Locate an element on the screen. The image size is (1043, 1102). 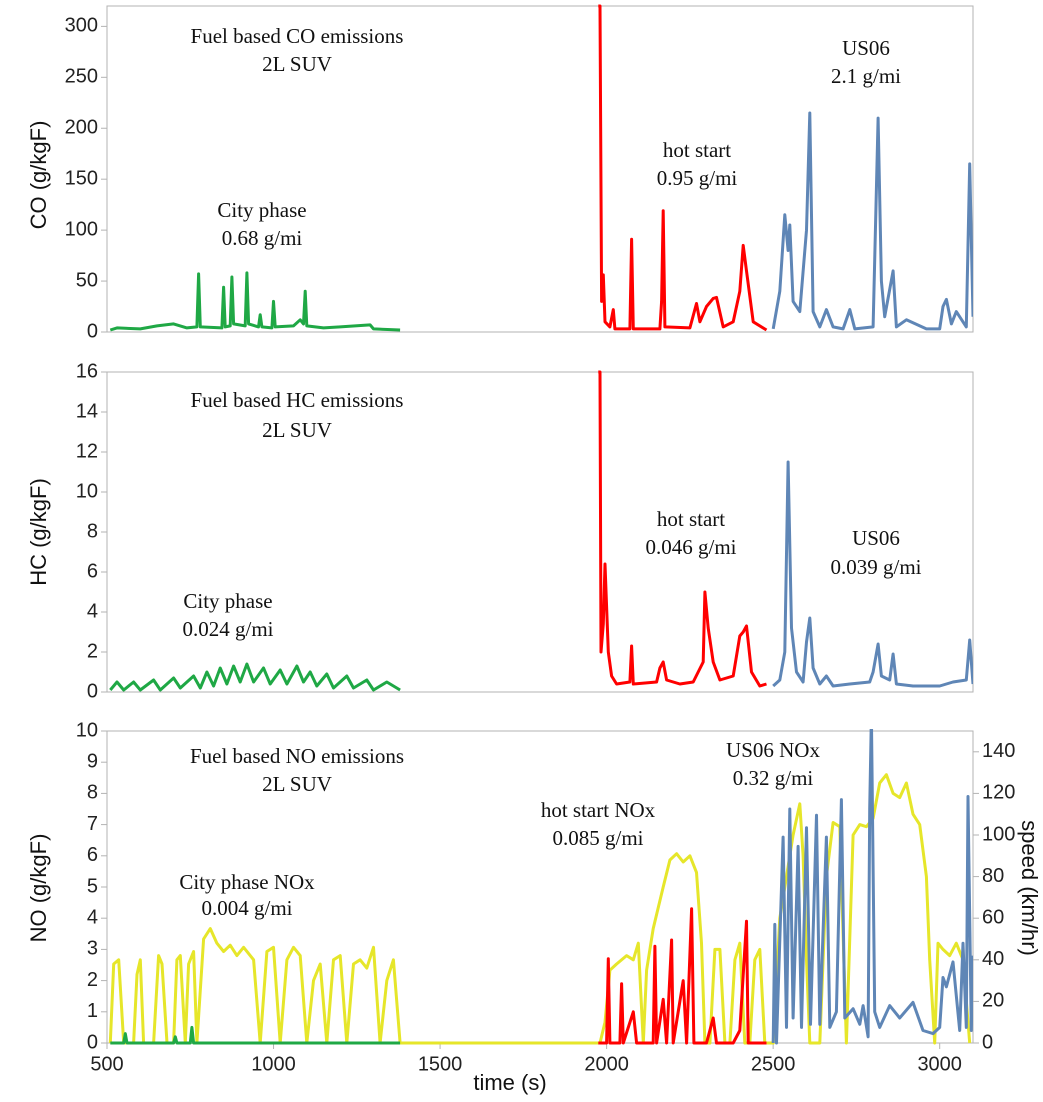
y-tick-label: 12 is located at coordinates (87, 451).